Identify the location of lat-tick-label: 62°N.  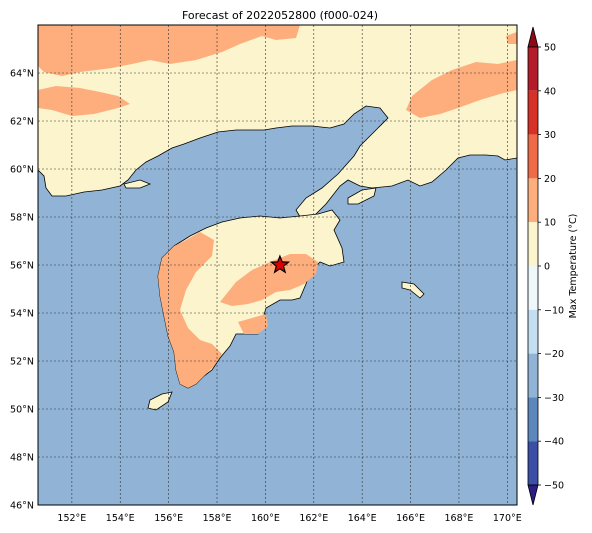
(22, 122).